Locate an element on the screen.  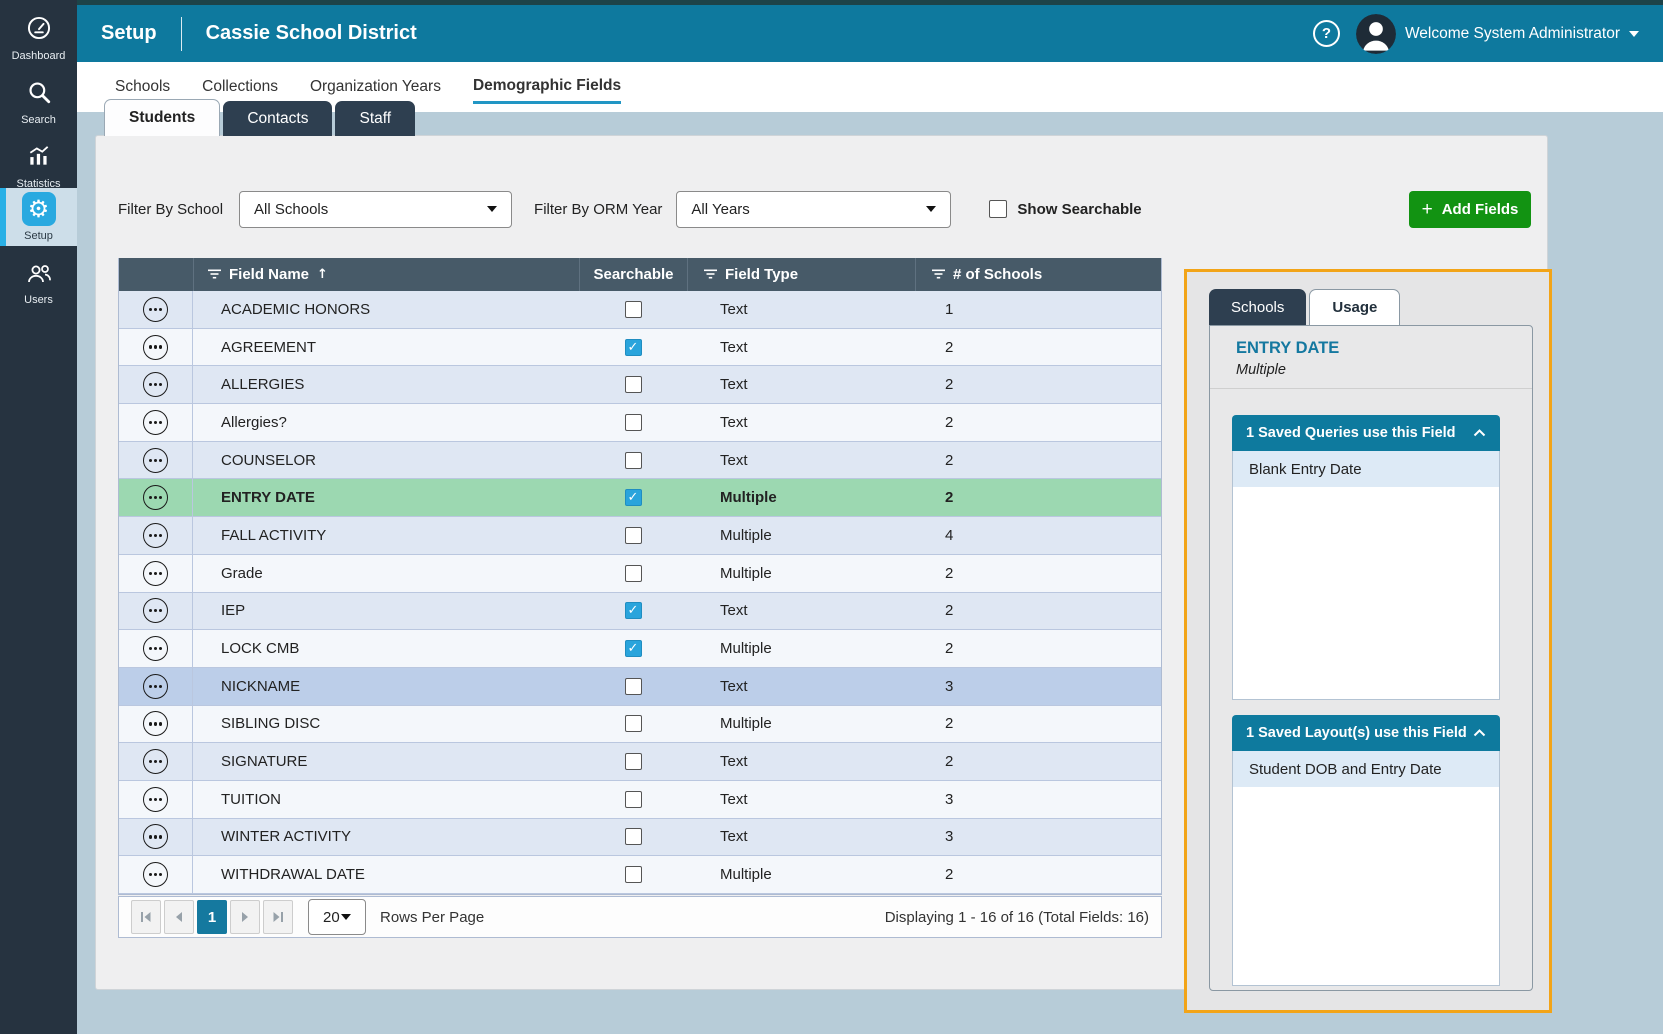
table-row: ALLERGIES ✓ Text 2 is located at coordinates (640, 385).